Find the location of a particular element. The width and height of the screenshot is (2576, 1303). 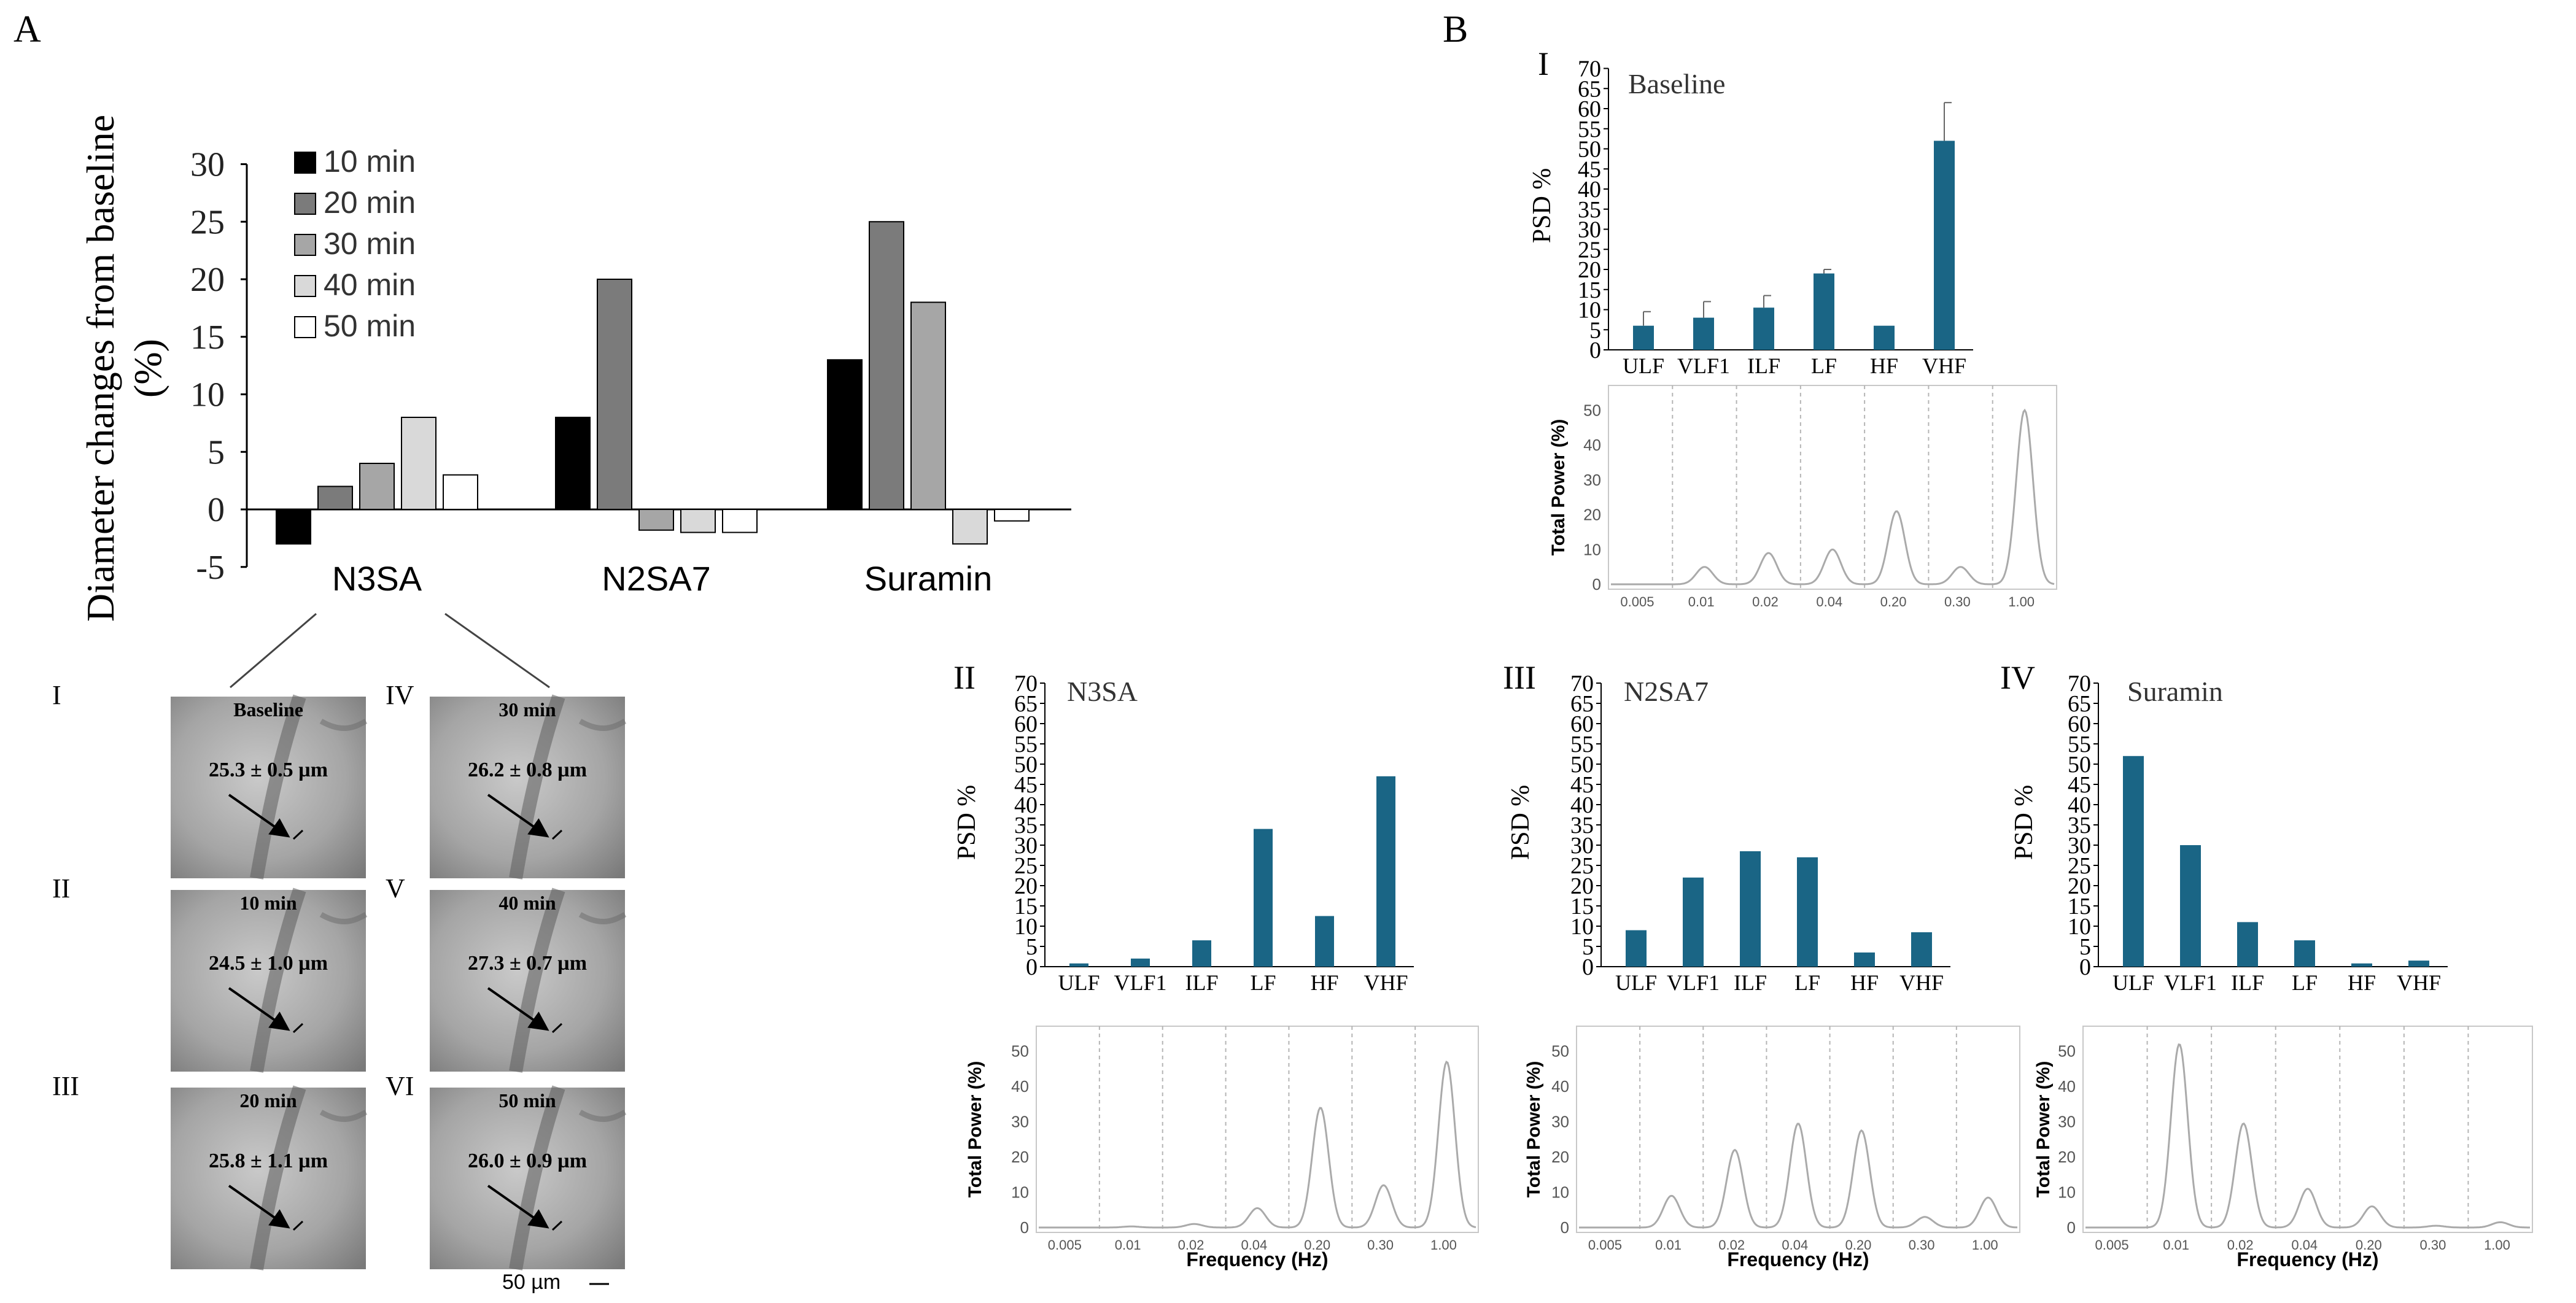

psd-ytick-label: 20 is located at coordinates (1582, 886).